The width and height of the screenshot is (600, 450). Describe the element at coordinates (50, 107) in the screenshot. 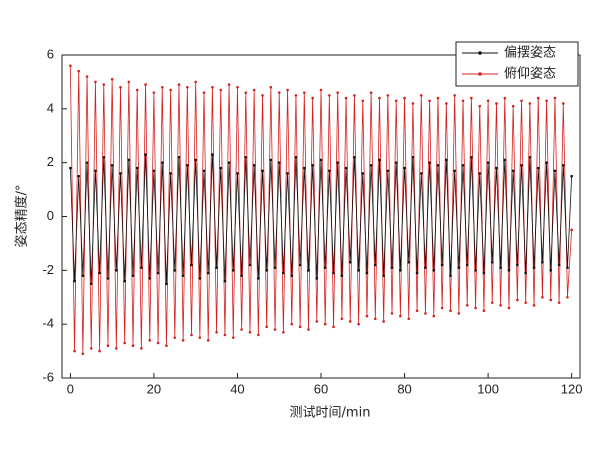

I see `y-tick-label: 4` at that location.